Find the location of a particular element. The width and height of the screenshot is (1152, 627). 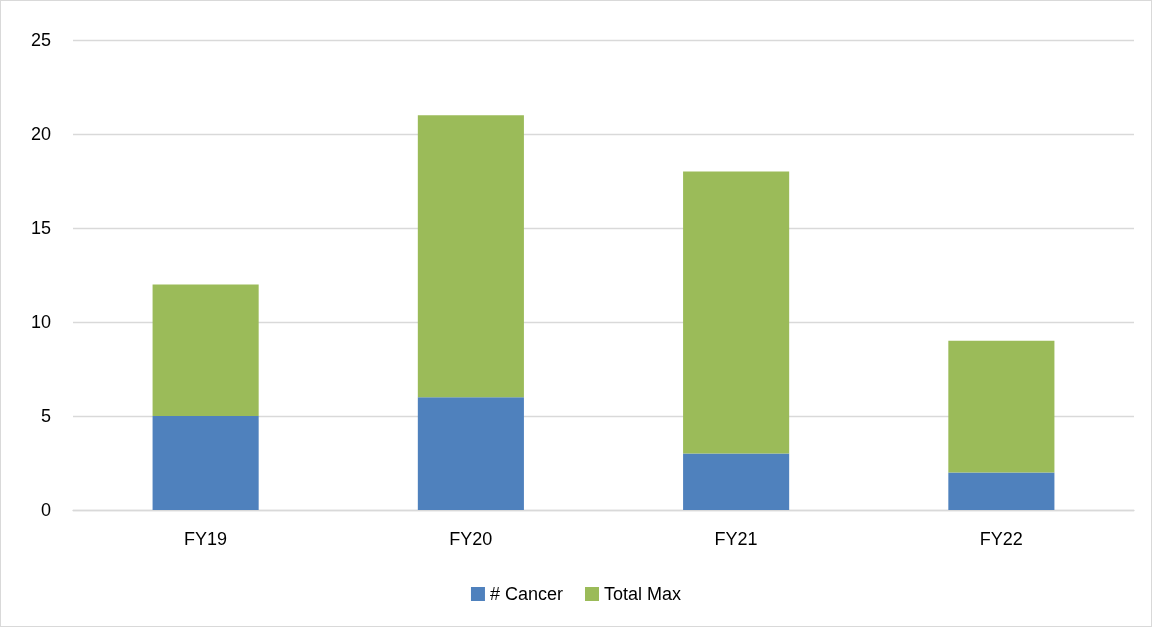

x-tick-label: FY21 is located at coordinates (736, 539).